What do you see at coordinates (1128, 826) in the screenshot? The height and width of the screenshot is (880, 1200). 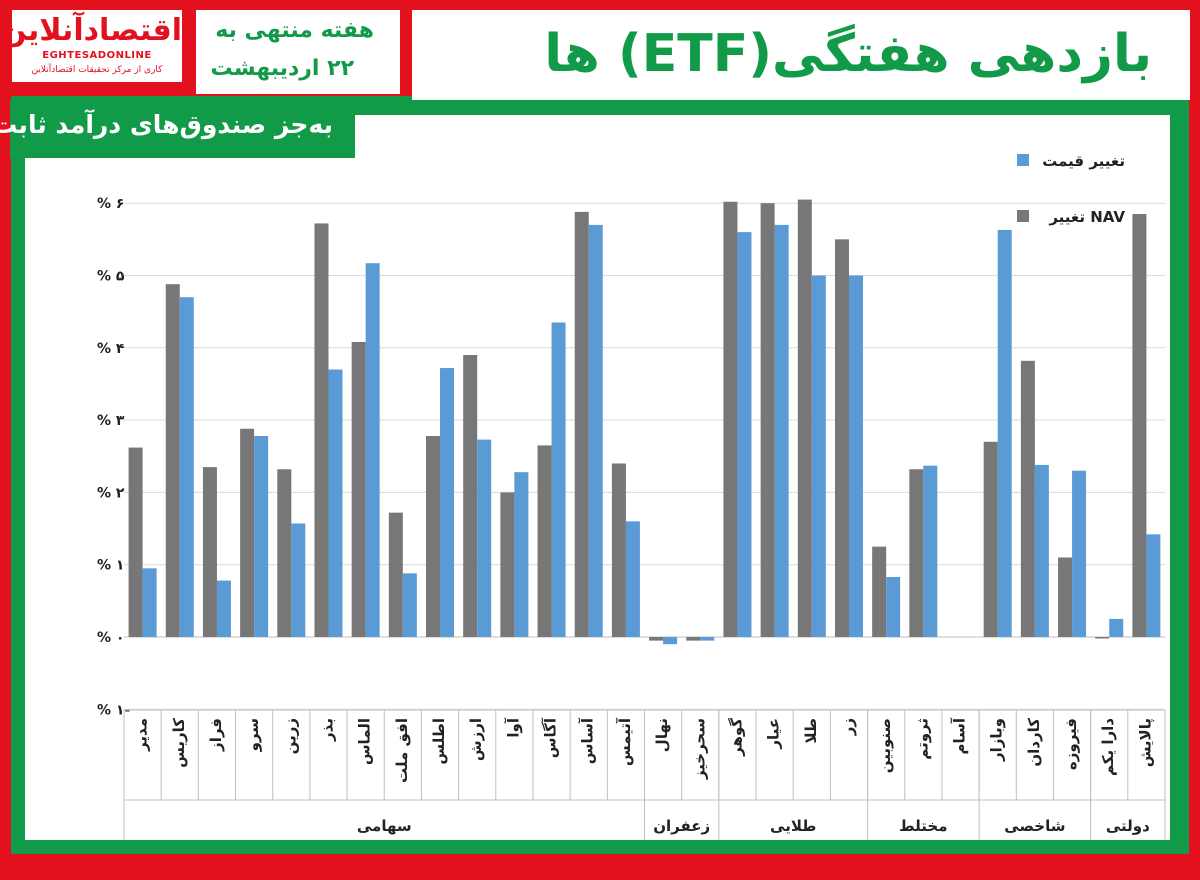 I see `group-label: دولتی` at bounding box center [1128, 826].